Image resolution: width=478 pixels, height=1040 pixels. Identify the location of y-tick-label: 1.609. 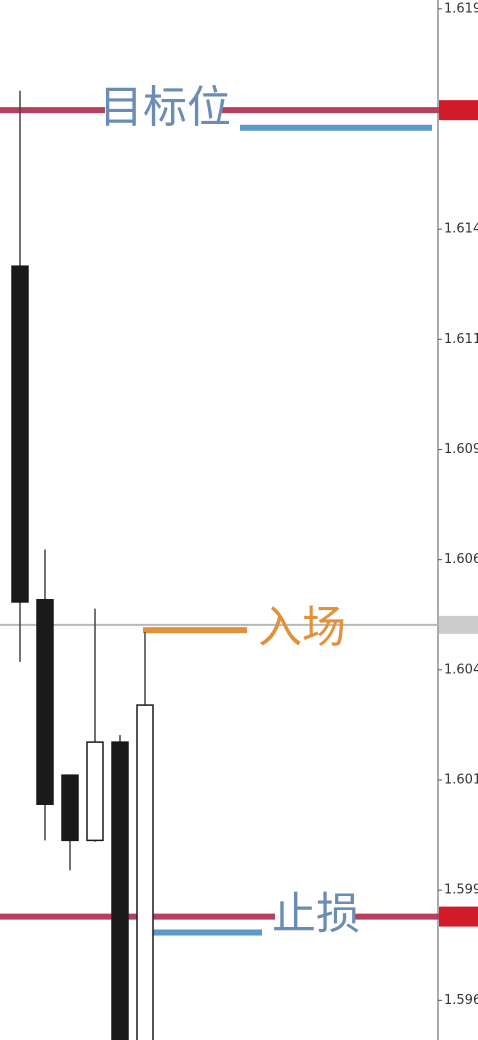
(461, 449).